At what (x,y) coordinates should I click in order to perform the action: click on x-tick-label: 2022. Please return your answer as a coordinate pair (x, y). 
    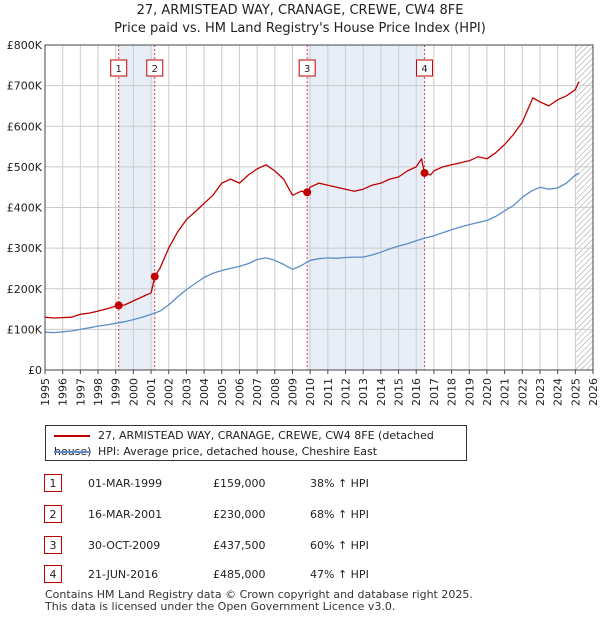
    Looking at the image, I should click on (522, 392).